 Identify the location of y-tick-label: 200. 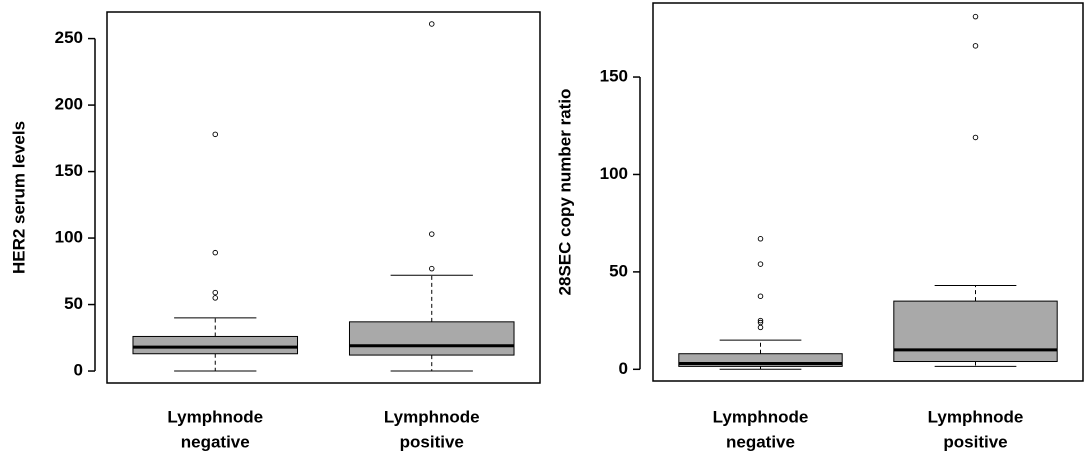
(69, 104).